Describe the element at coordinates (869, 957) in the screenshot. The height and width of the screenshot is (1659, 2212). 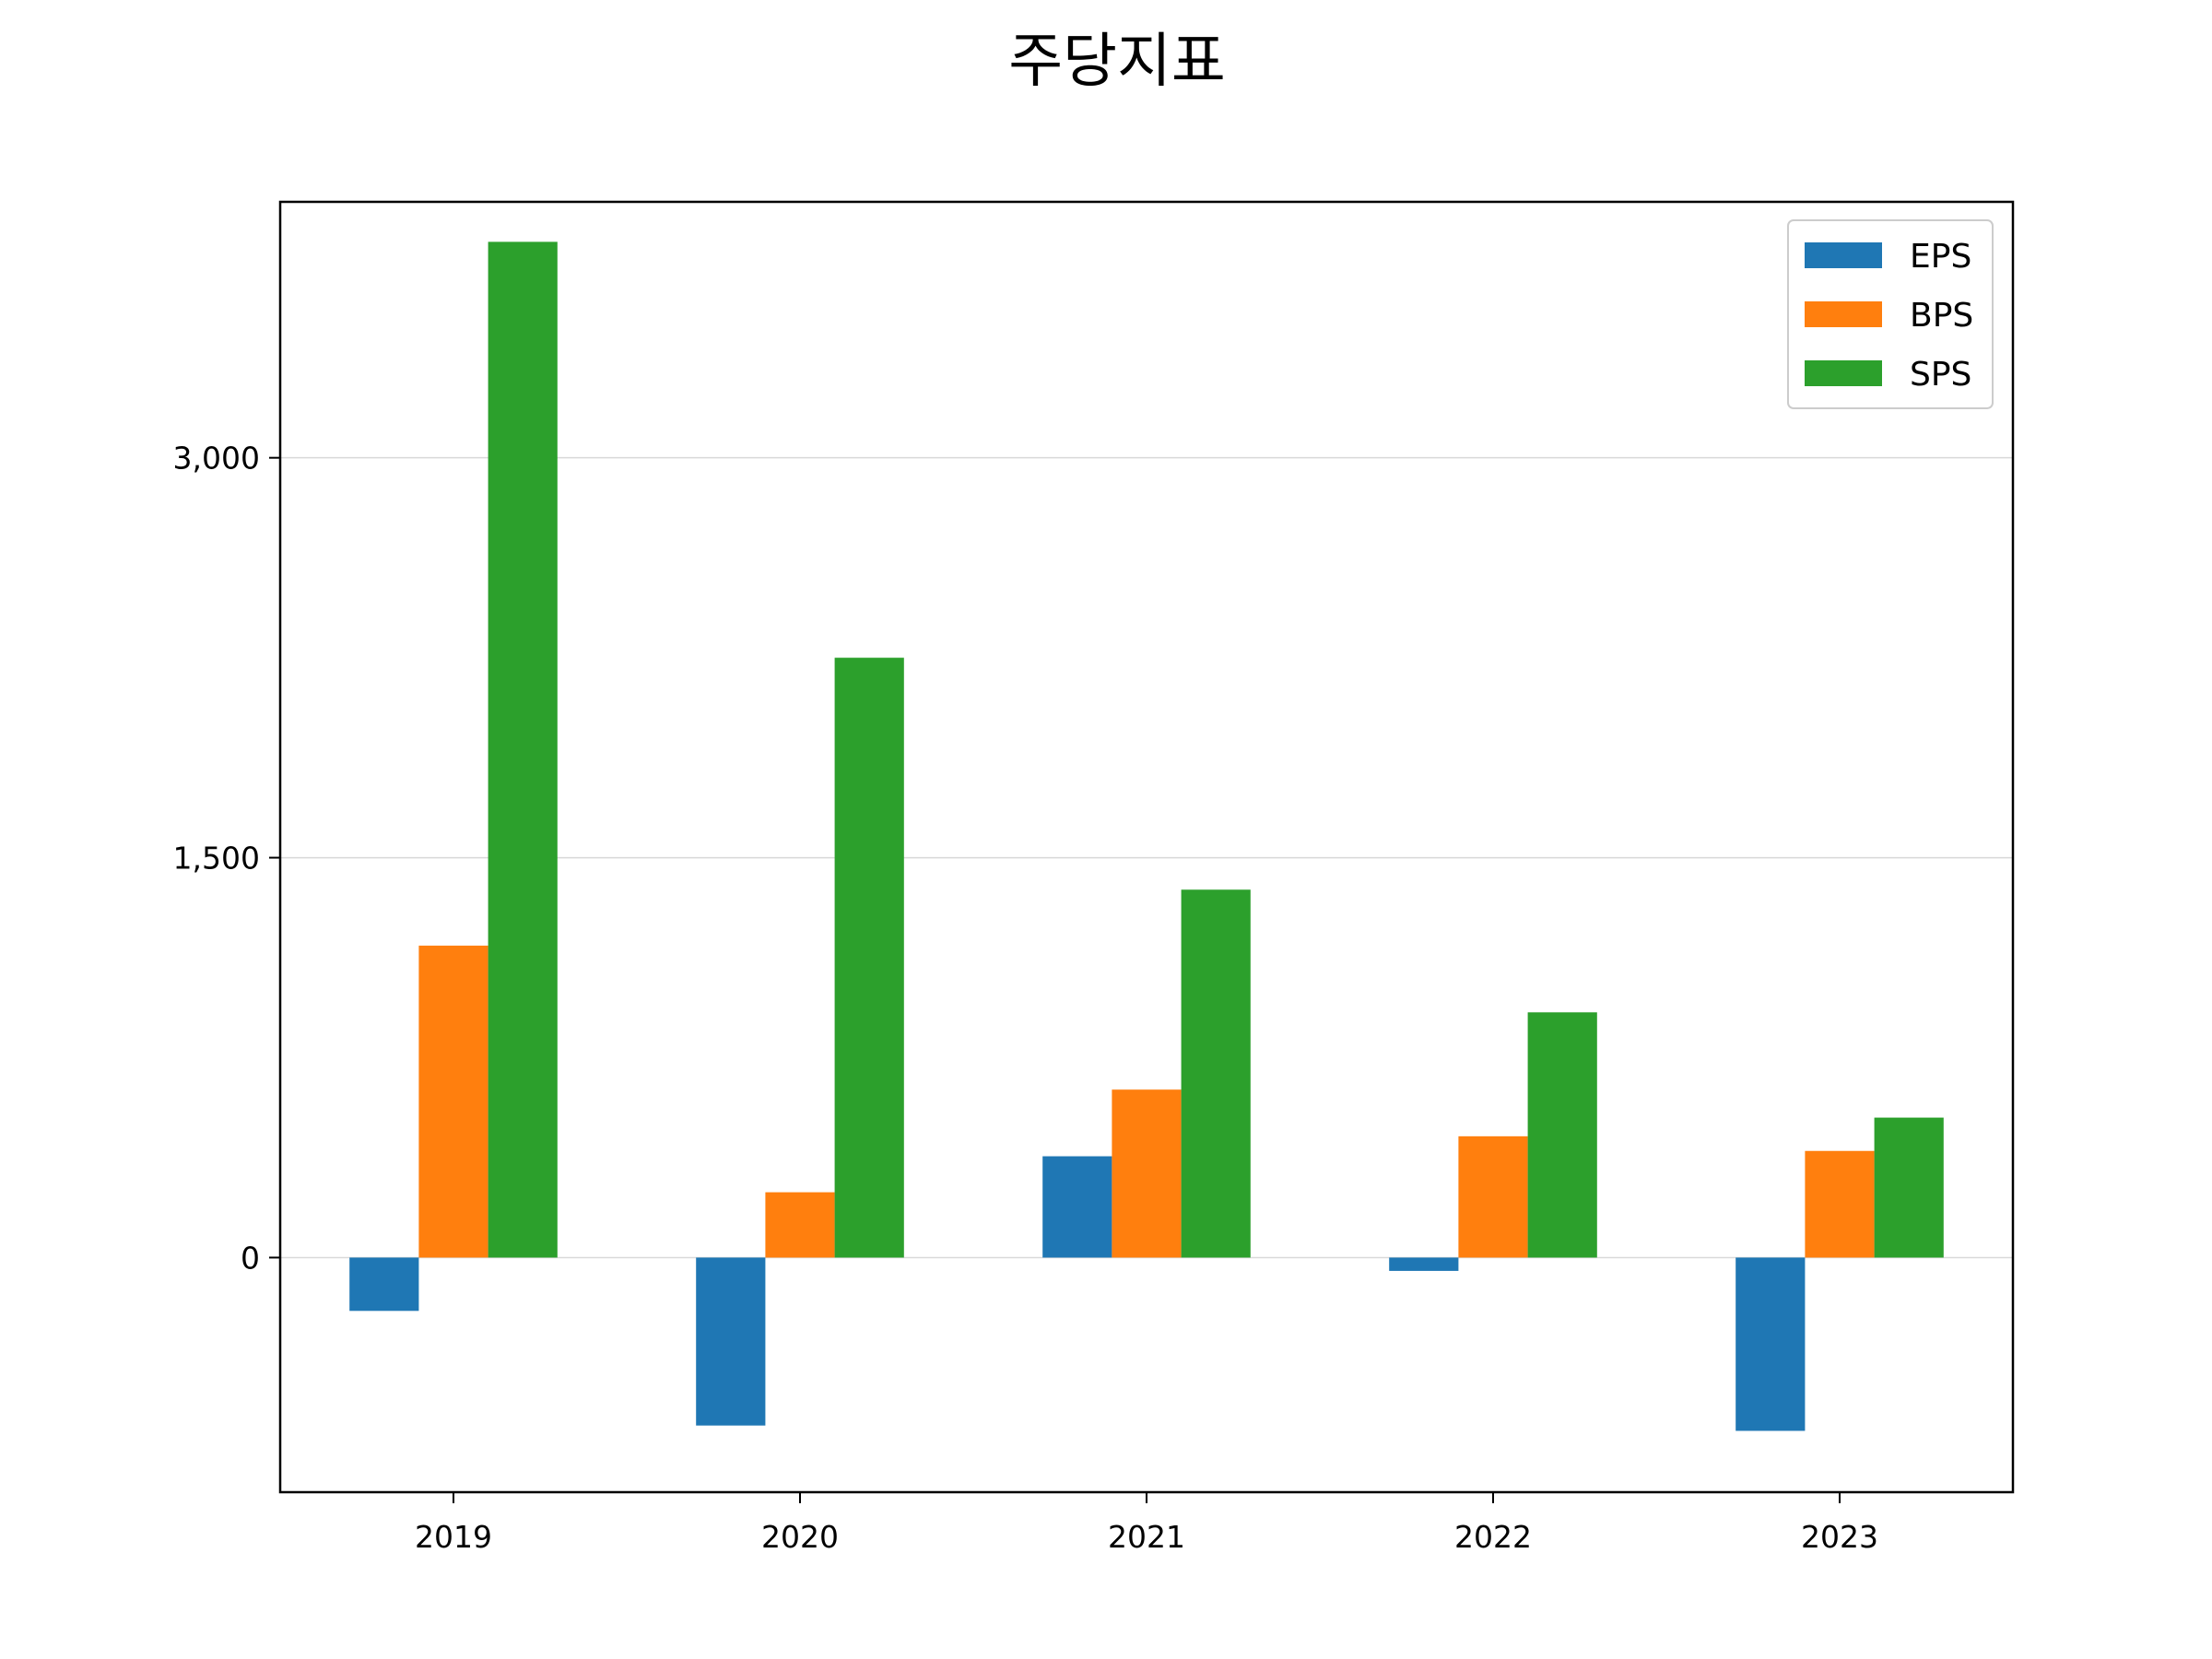
I see `bar-sps-2020` at that location.